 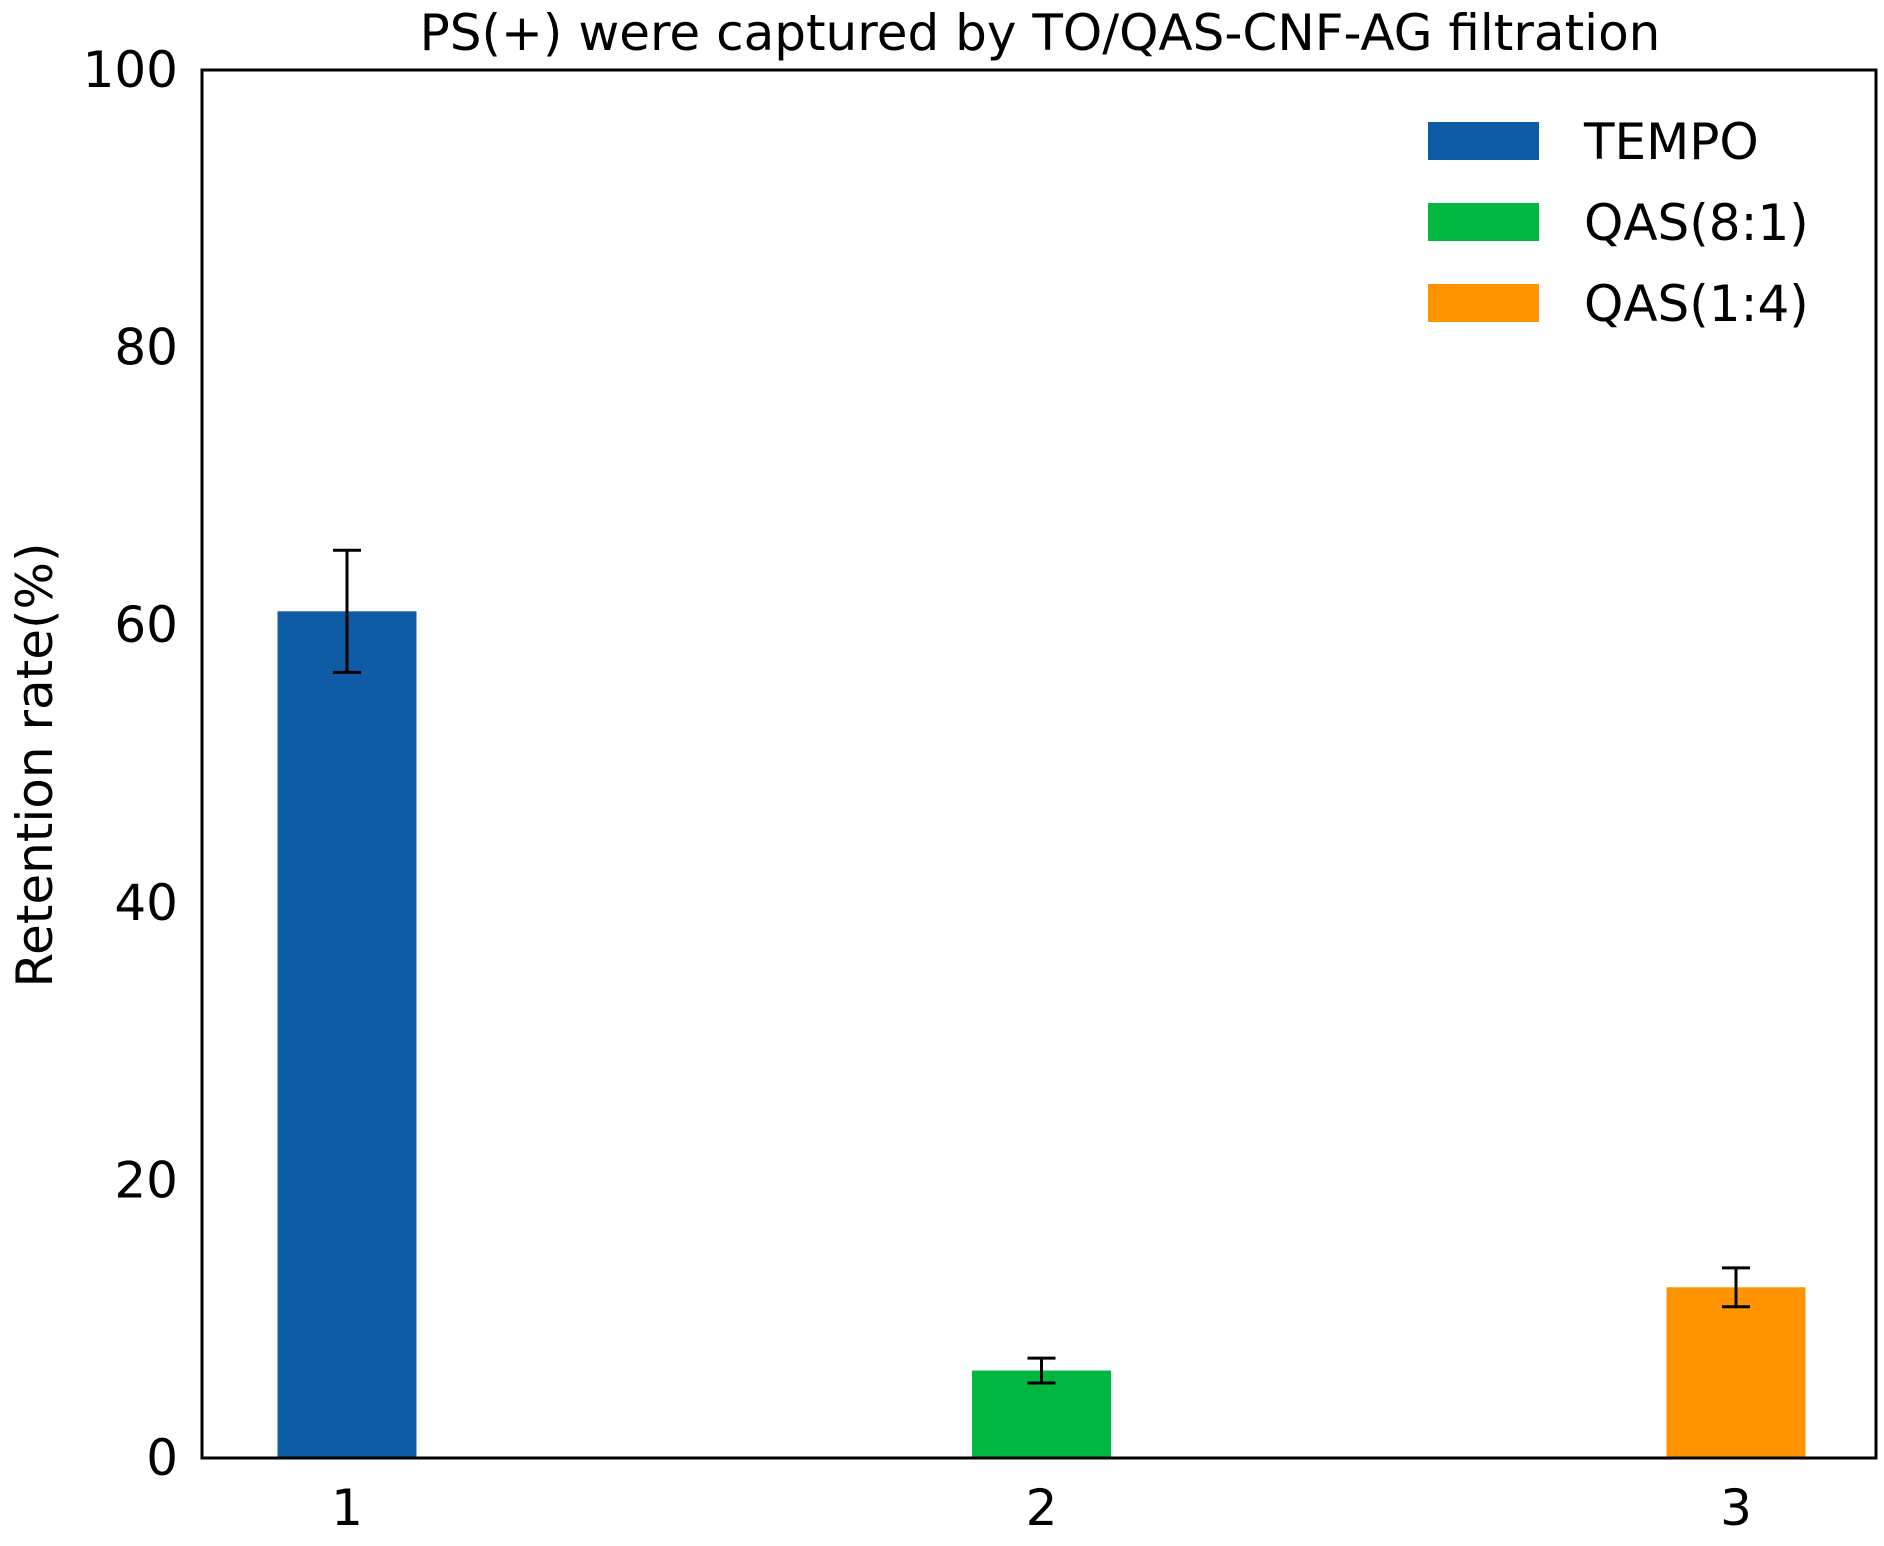 What do you see at coordinates (1696, 223) in the screenshot?
I see `legend-label-2: QAS(8:1)` at bounding box center [1696, 223].